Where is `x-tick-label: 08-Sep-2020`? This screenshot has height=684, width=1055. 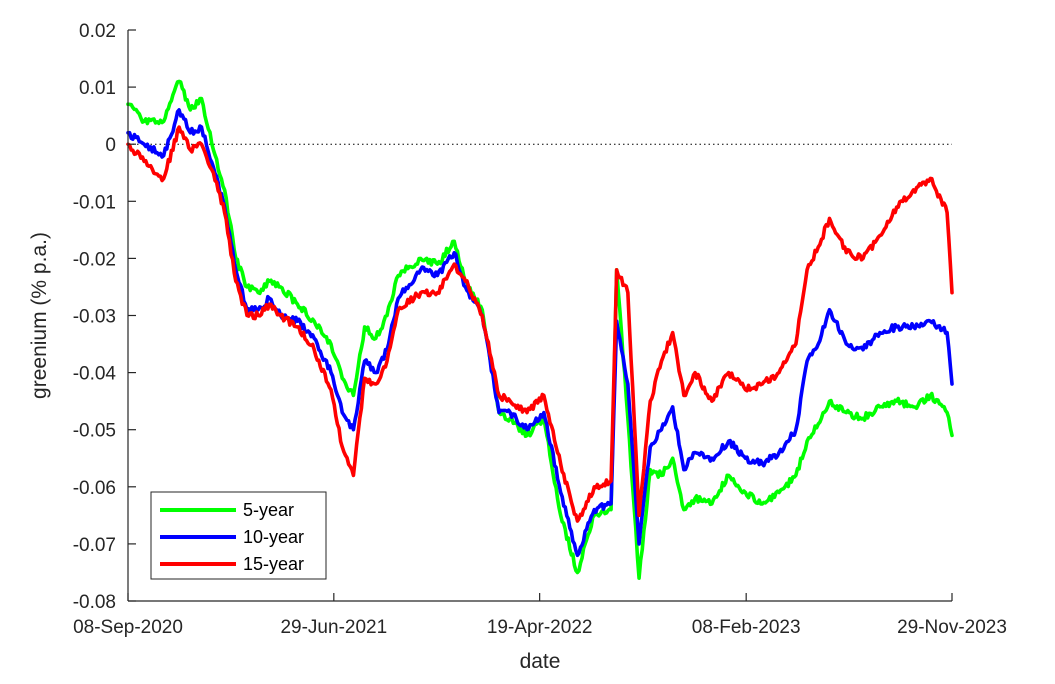 x-tick-label: 08-Sep-2020 is located at coordinates (128, 627).